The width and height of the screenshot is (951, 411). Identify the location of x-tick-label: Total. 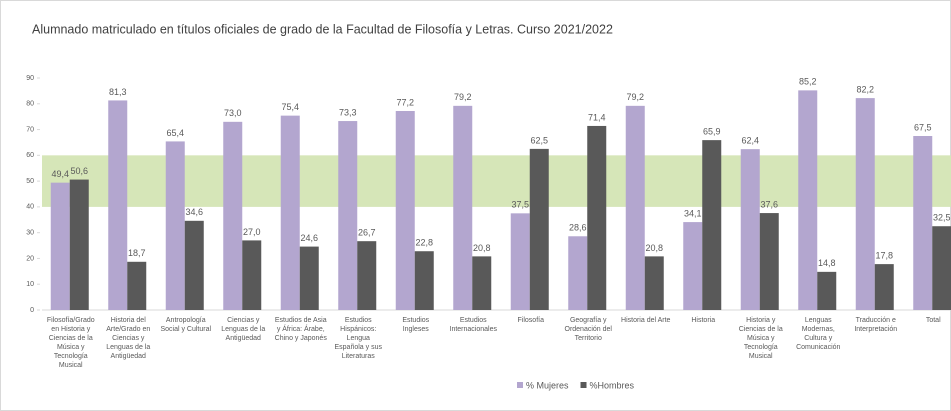
(933, 320).